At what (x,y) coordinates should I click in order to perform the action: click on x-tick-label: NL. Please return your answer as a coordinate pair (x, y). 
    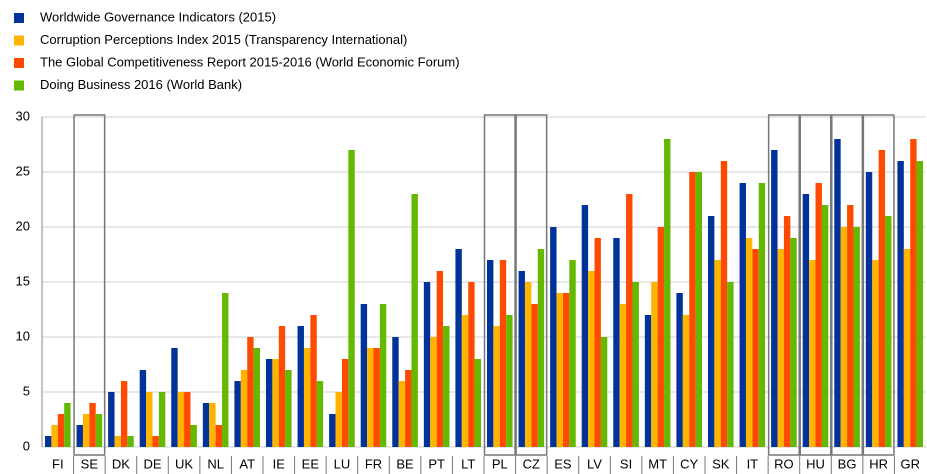
    Looking at the image, I should click on (215, 463).